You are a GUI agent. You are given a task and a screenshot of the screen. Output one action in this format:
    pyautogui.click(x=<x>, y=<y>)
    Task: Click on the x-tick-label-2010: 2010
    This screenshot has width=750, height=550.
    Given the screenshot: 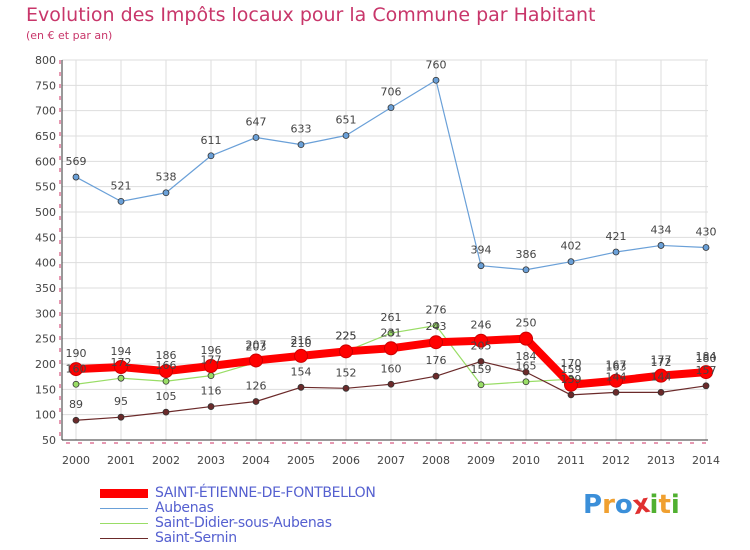 What is the action you would take?
    pyautogui.click(x=526, y=460)
    